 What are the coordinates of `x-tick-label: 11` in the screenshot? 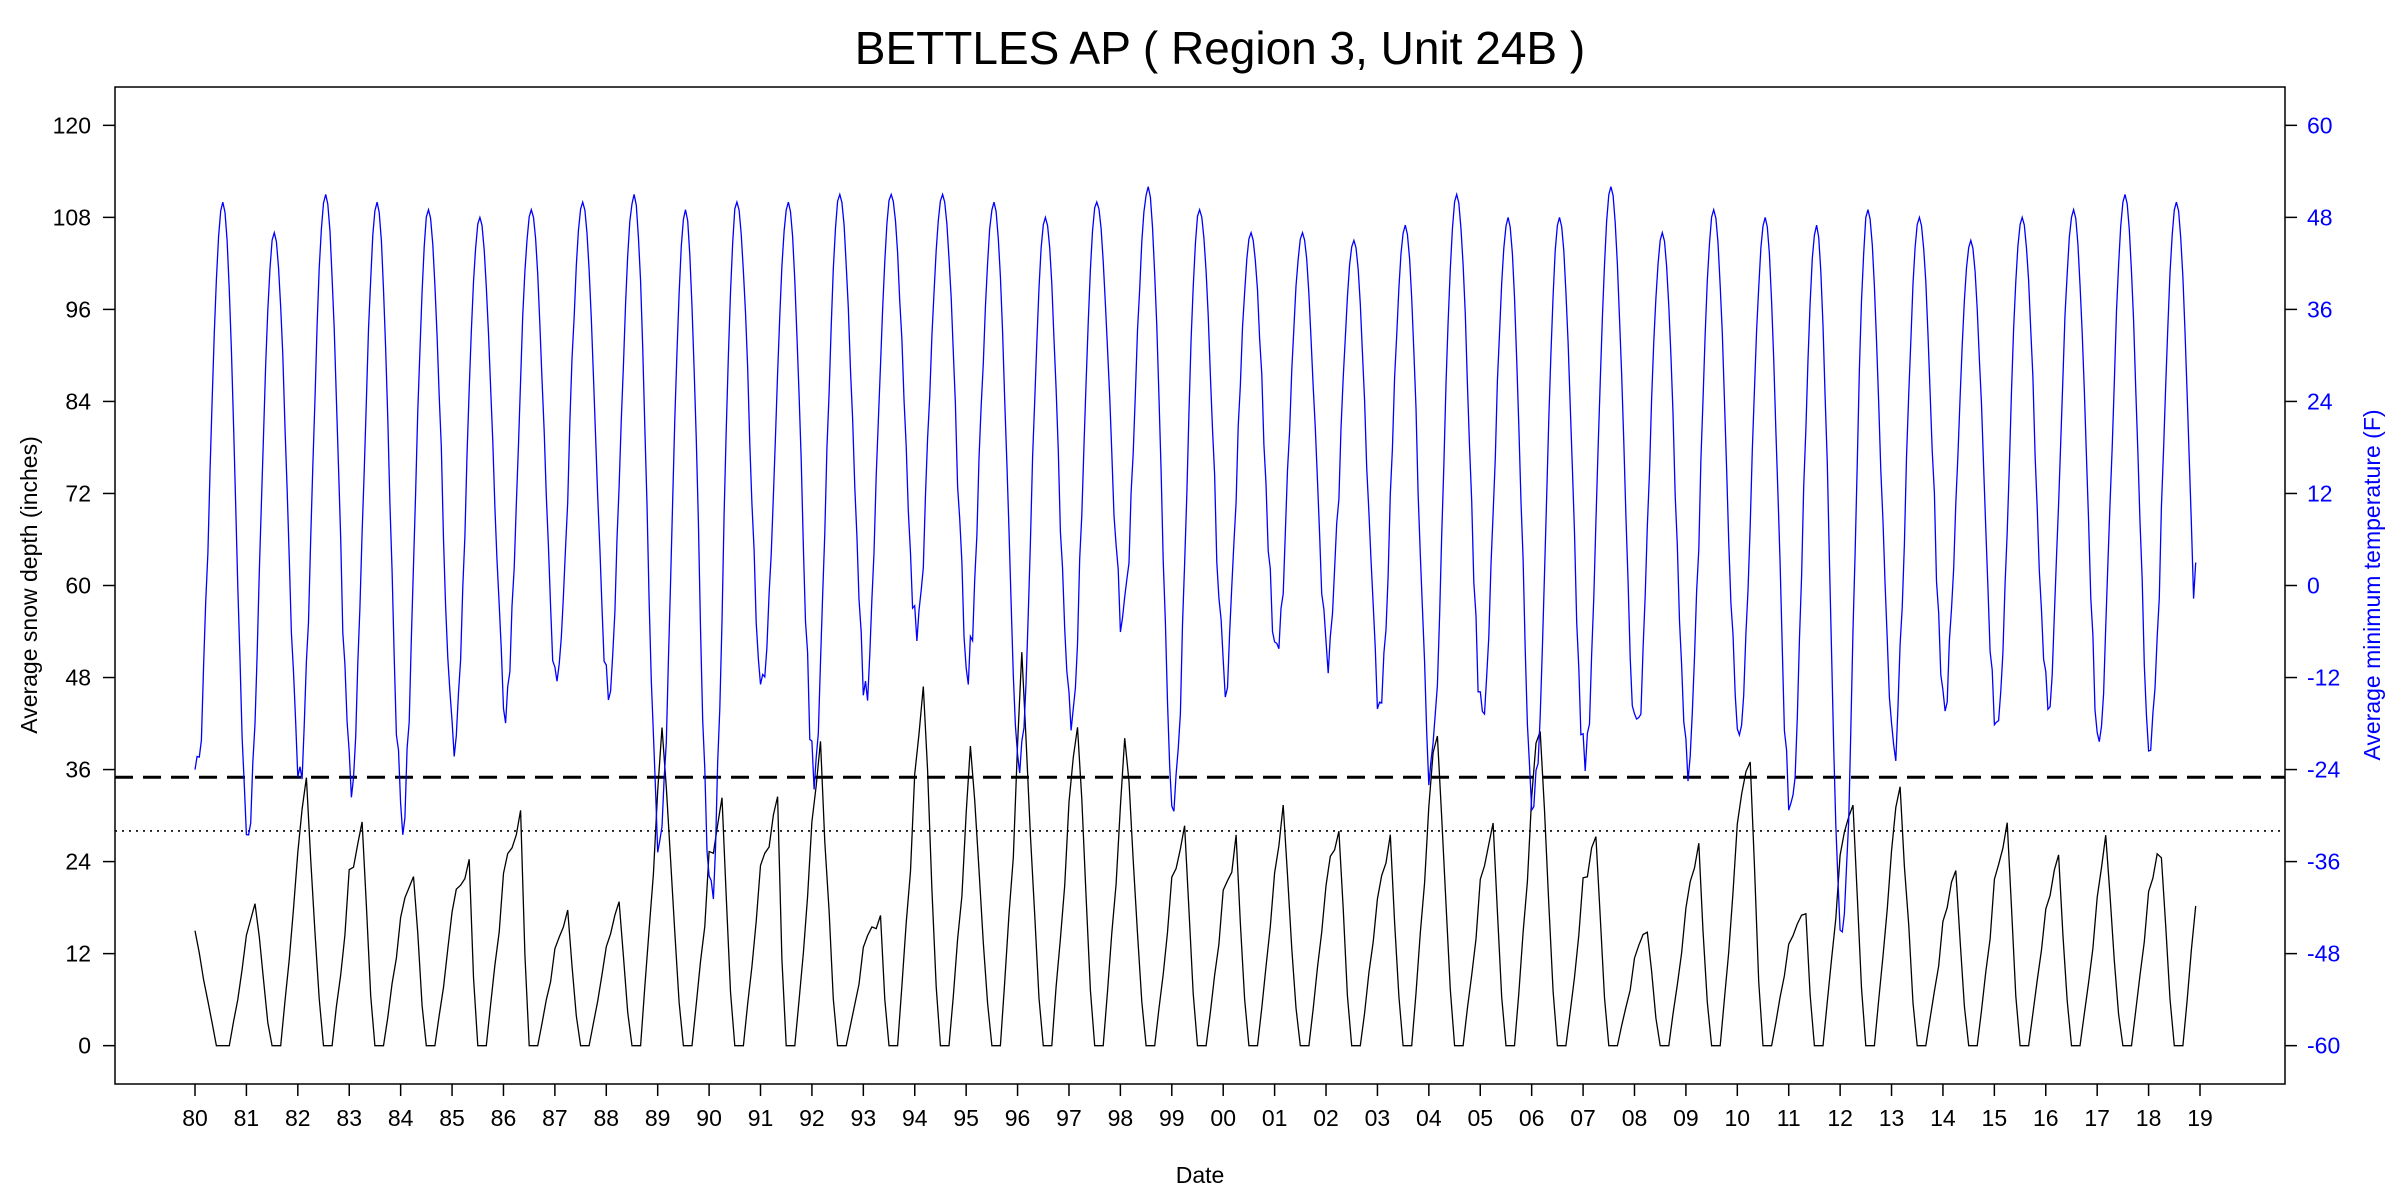 It's located at (1789, 1118).